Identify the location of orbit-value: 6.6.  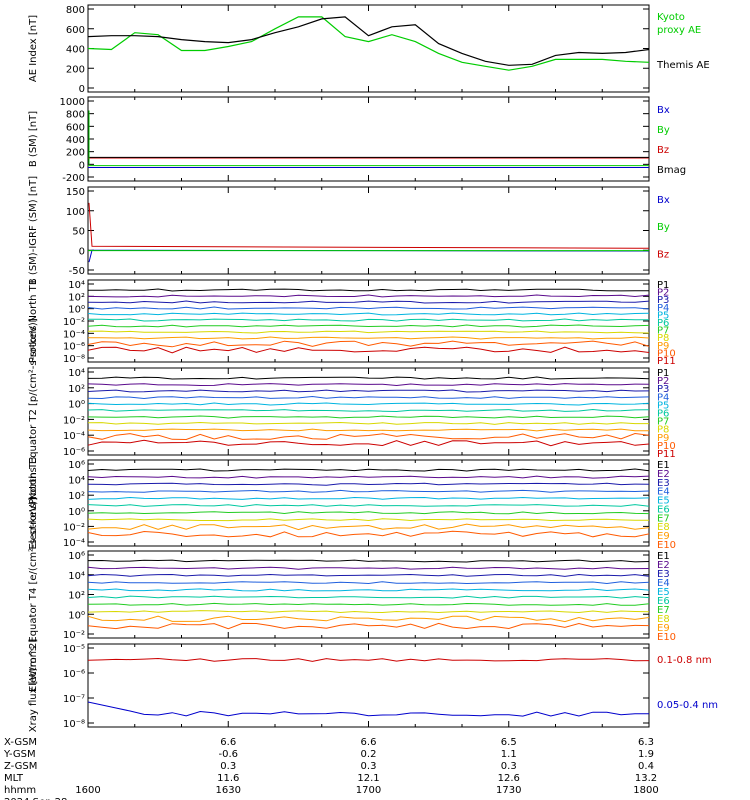
(369, 742).